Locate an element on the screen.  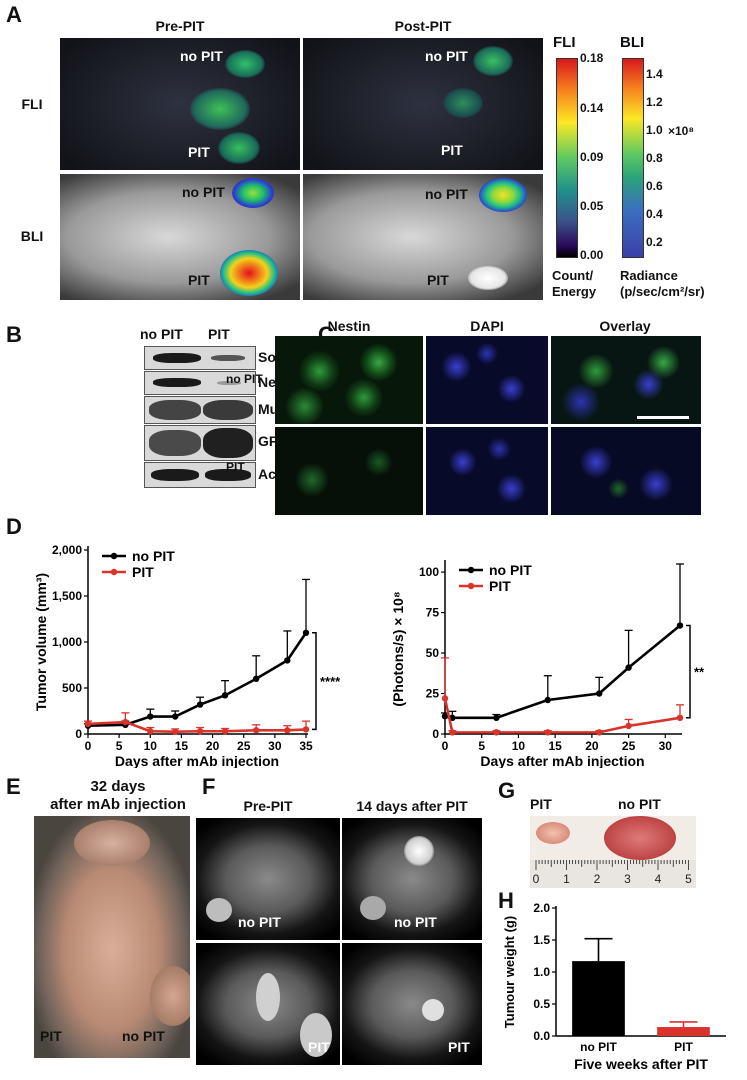
e-title-2: after mAb injection is located at coordinates (118, 804).